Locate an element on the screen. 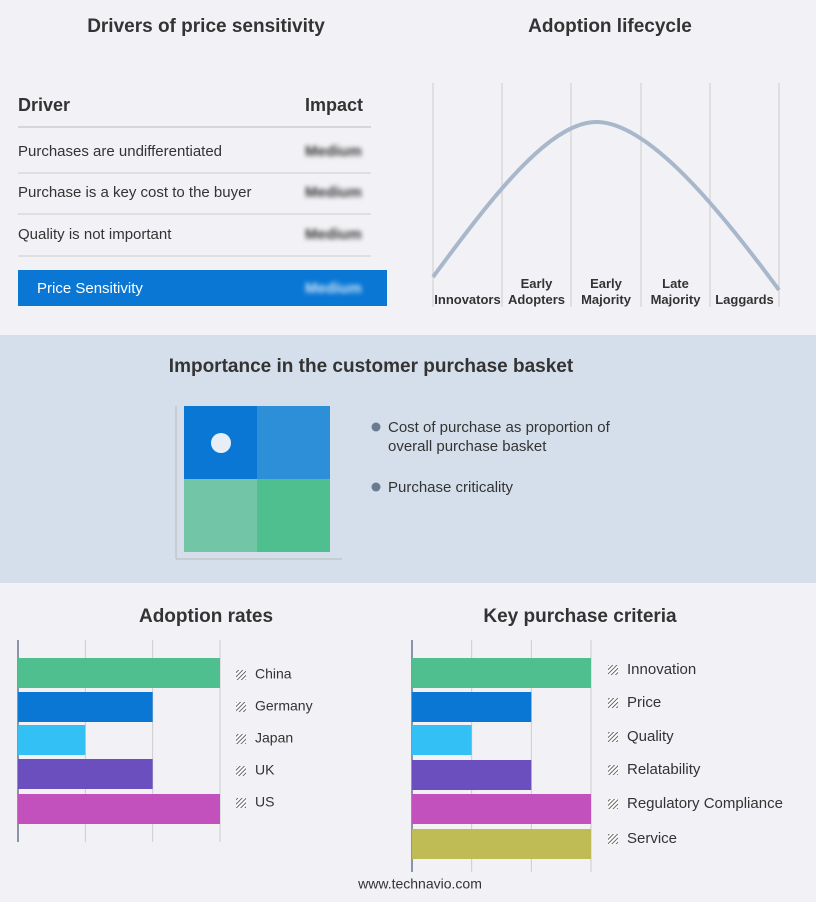  driver: Purchases are undifferentiated is located at coordinates (120, 151).